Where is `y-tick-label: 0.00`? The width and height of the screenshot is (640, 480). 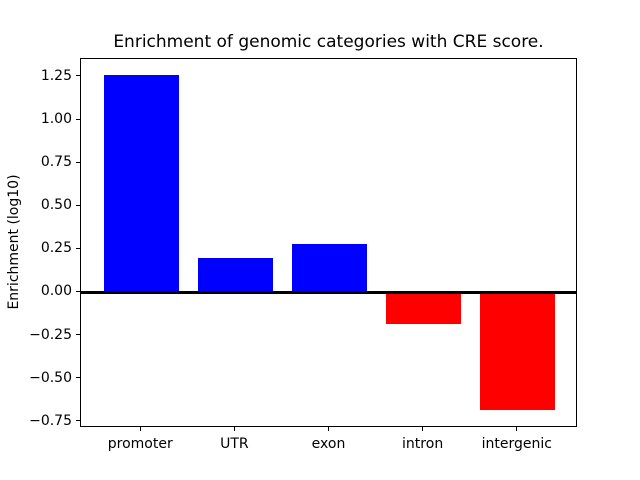
y-tick-label: 0.00 is located at coordinates (56, 291).